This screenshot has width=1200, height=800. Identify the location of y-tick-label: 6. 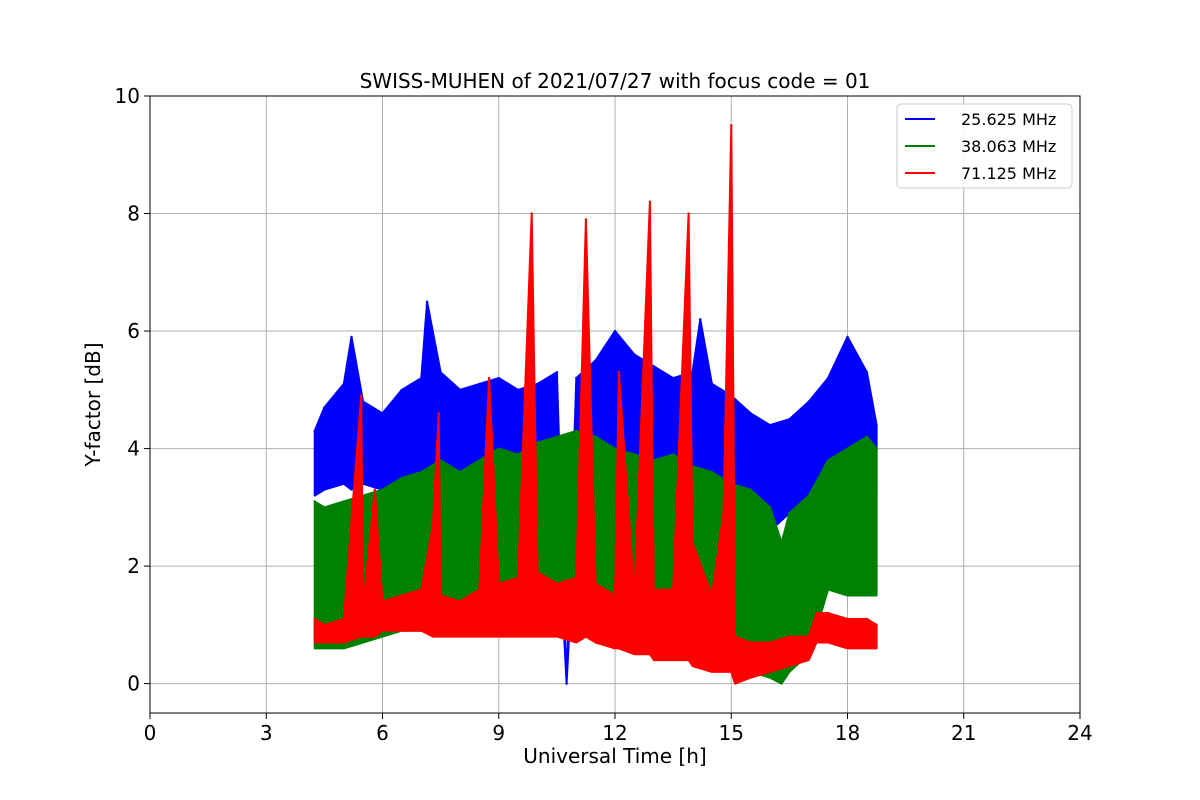
(133, 331).